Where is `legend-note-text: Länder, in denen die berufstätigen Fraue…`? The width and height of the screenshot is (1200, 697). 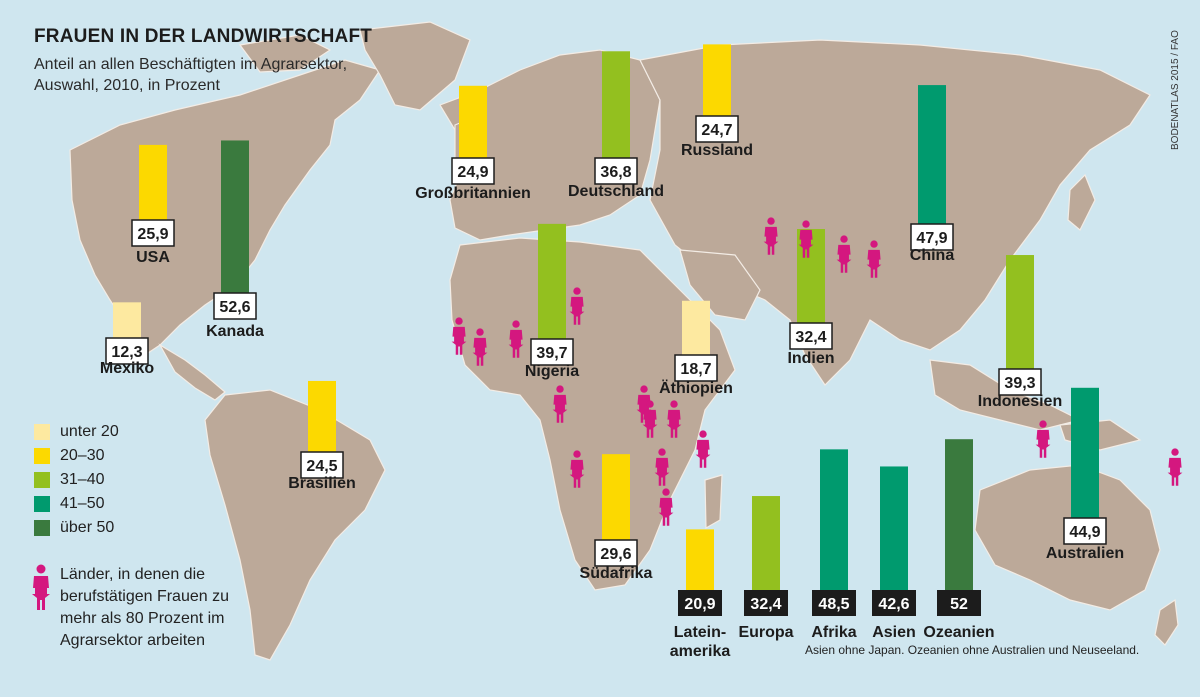 legend-note-text: Länder, in denen die berufstätigen Fraue… is located at coordinates (144, 607).